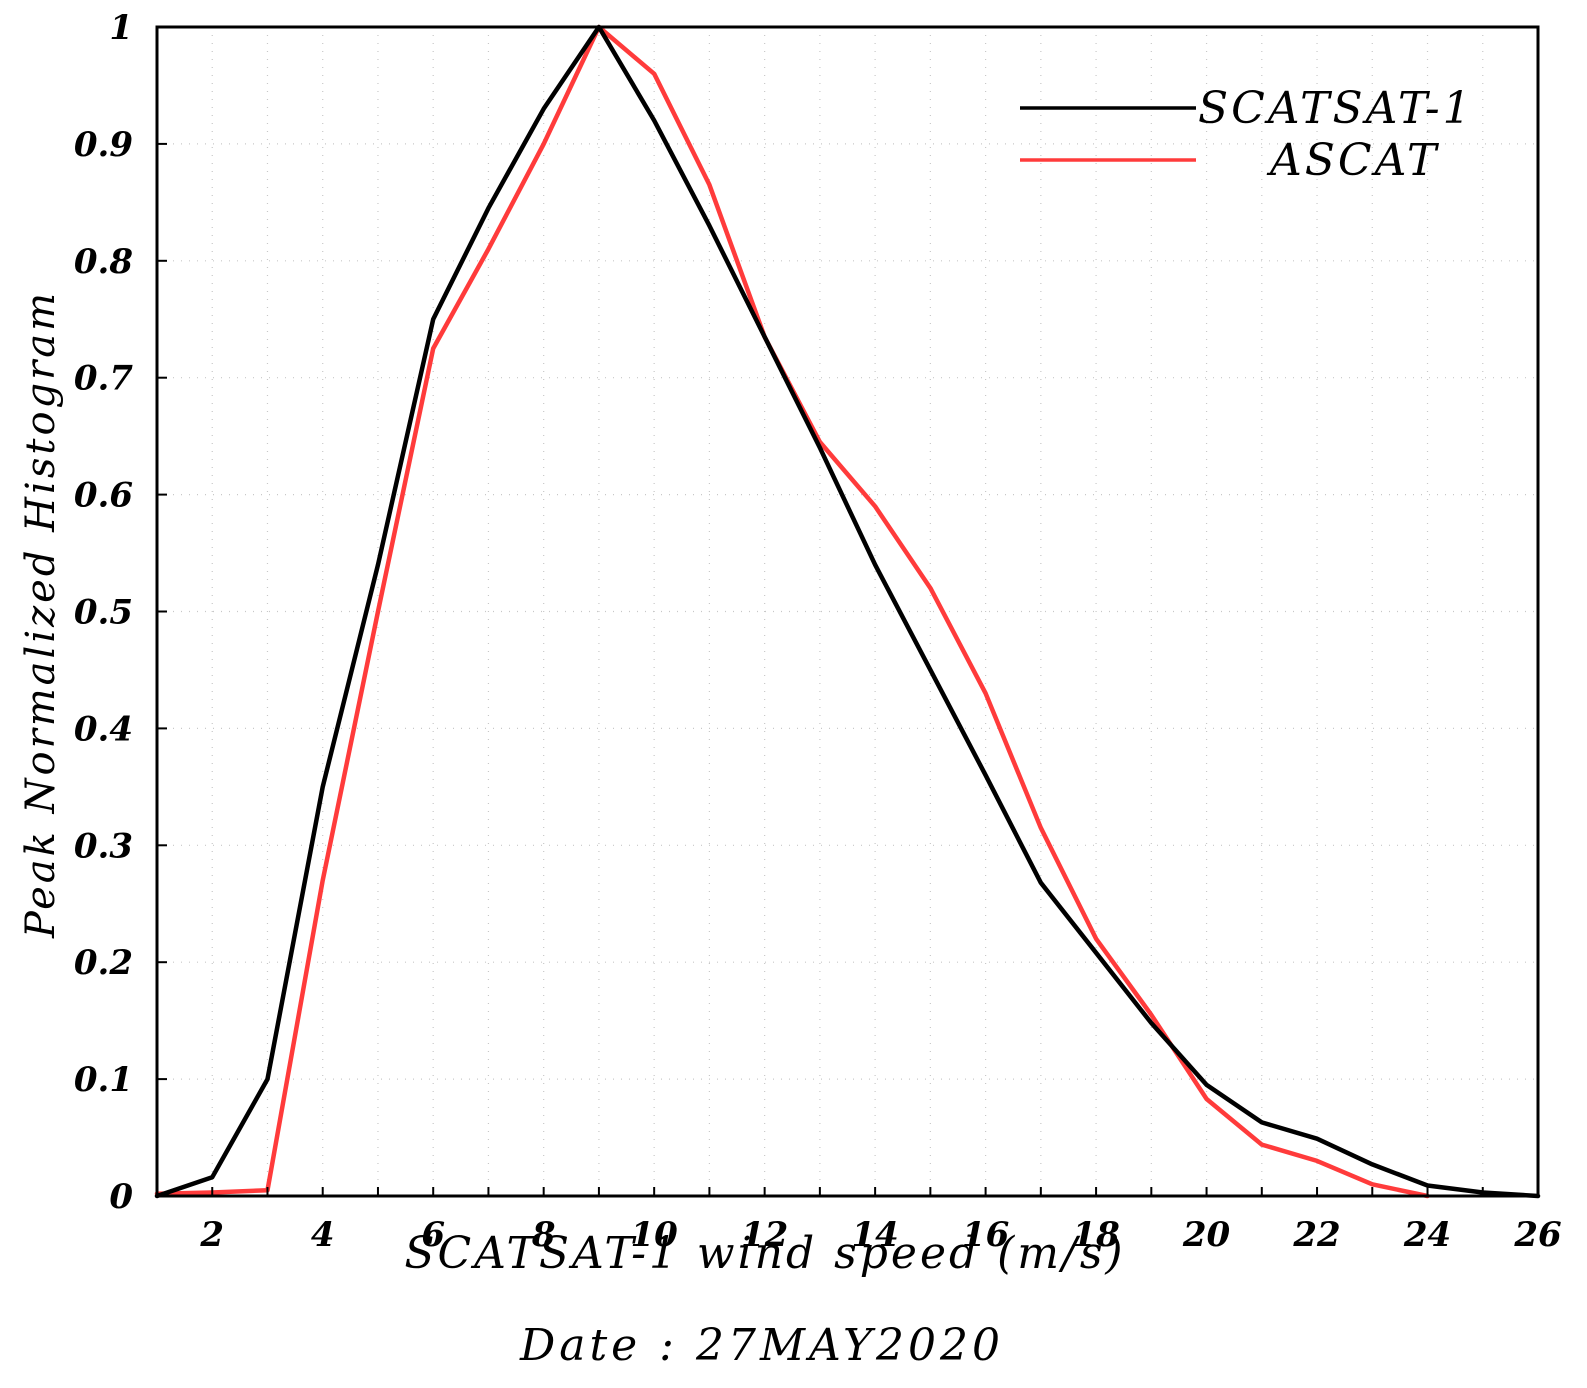 The image size is (1587, 1388). What do you see at coordinates (103, 496) in the screenshot?
I see `y-tick-label: 0.6` at bounding box center [103, 496].